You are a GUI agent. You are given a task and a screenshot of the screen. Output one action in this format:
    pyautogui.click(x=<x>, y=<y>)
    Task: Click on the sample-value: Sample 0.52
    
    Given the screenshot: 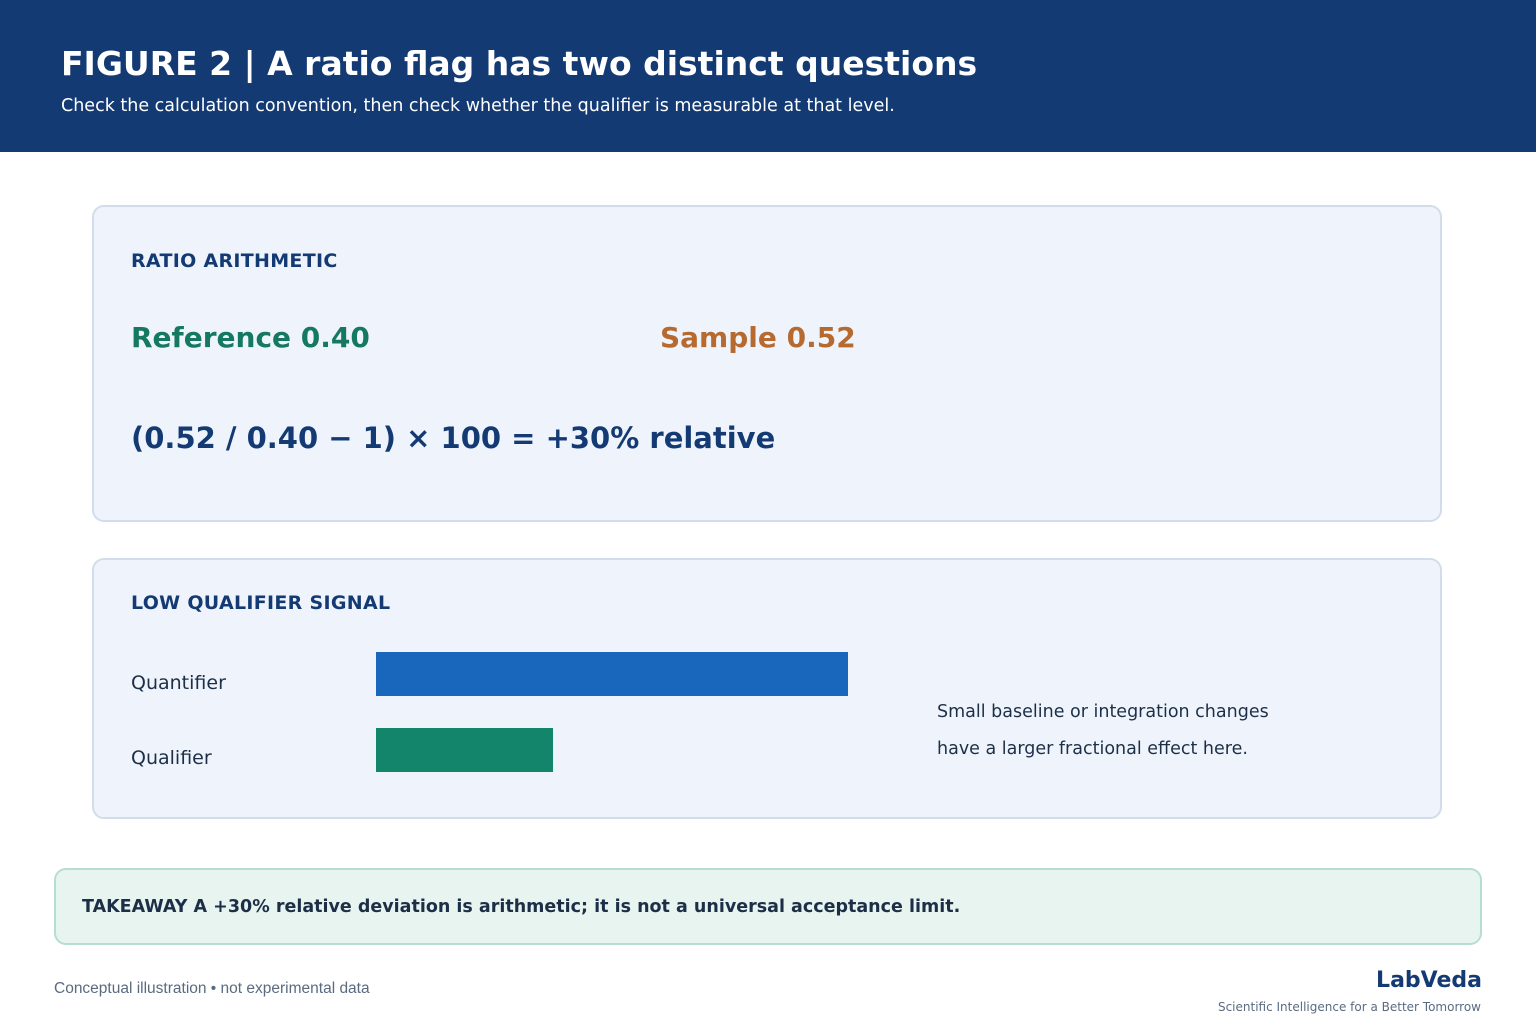 What is the action you would take?
    pyautogui.click(x=758, y=337)
    